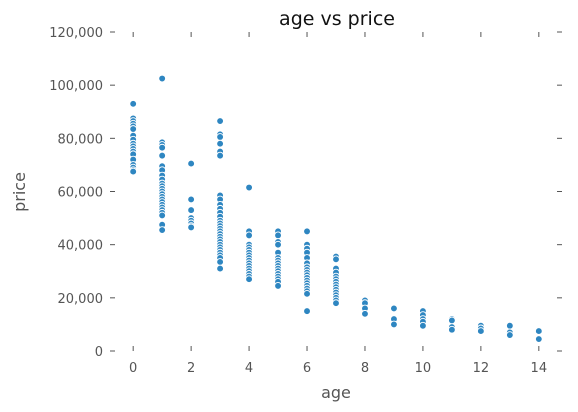 Image resolution: width=578 pixels, height=412 pixels. I want to click on x-tick-label: 6, so click(307, 368).